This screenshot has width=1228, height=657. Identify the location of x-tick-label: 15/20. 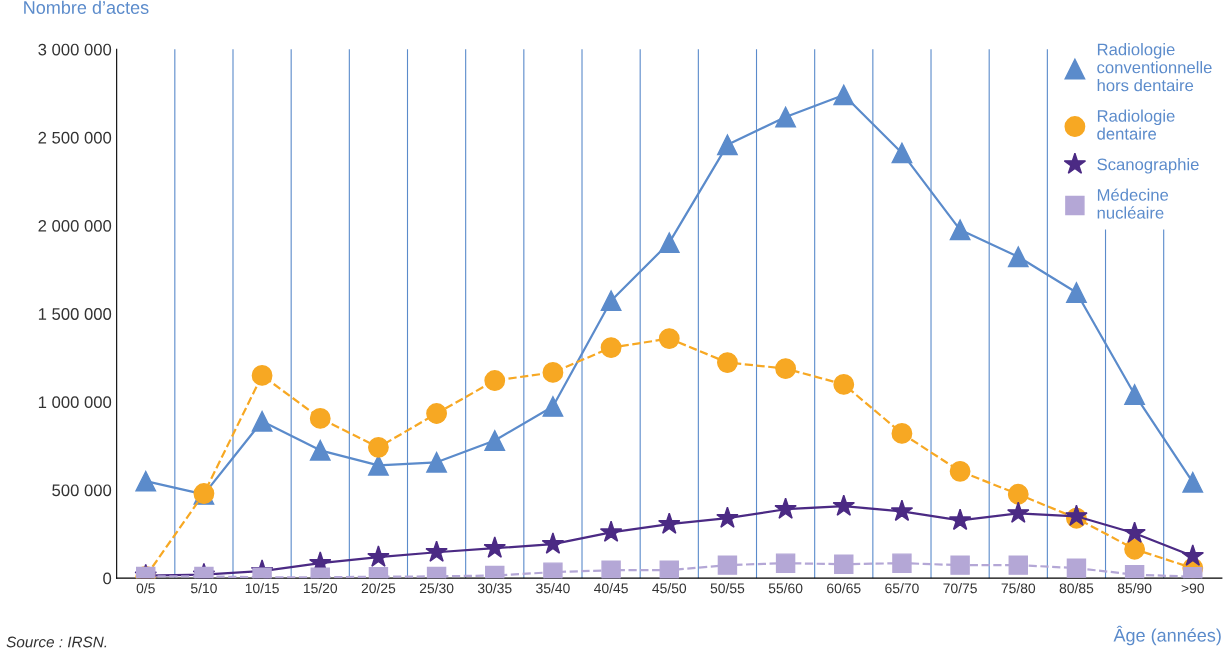
(320, 588).